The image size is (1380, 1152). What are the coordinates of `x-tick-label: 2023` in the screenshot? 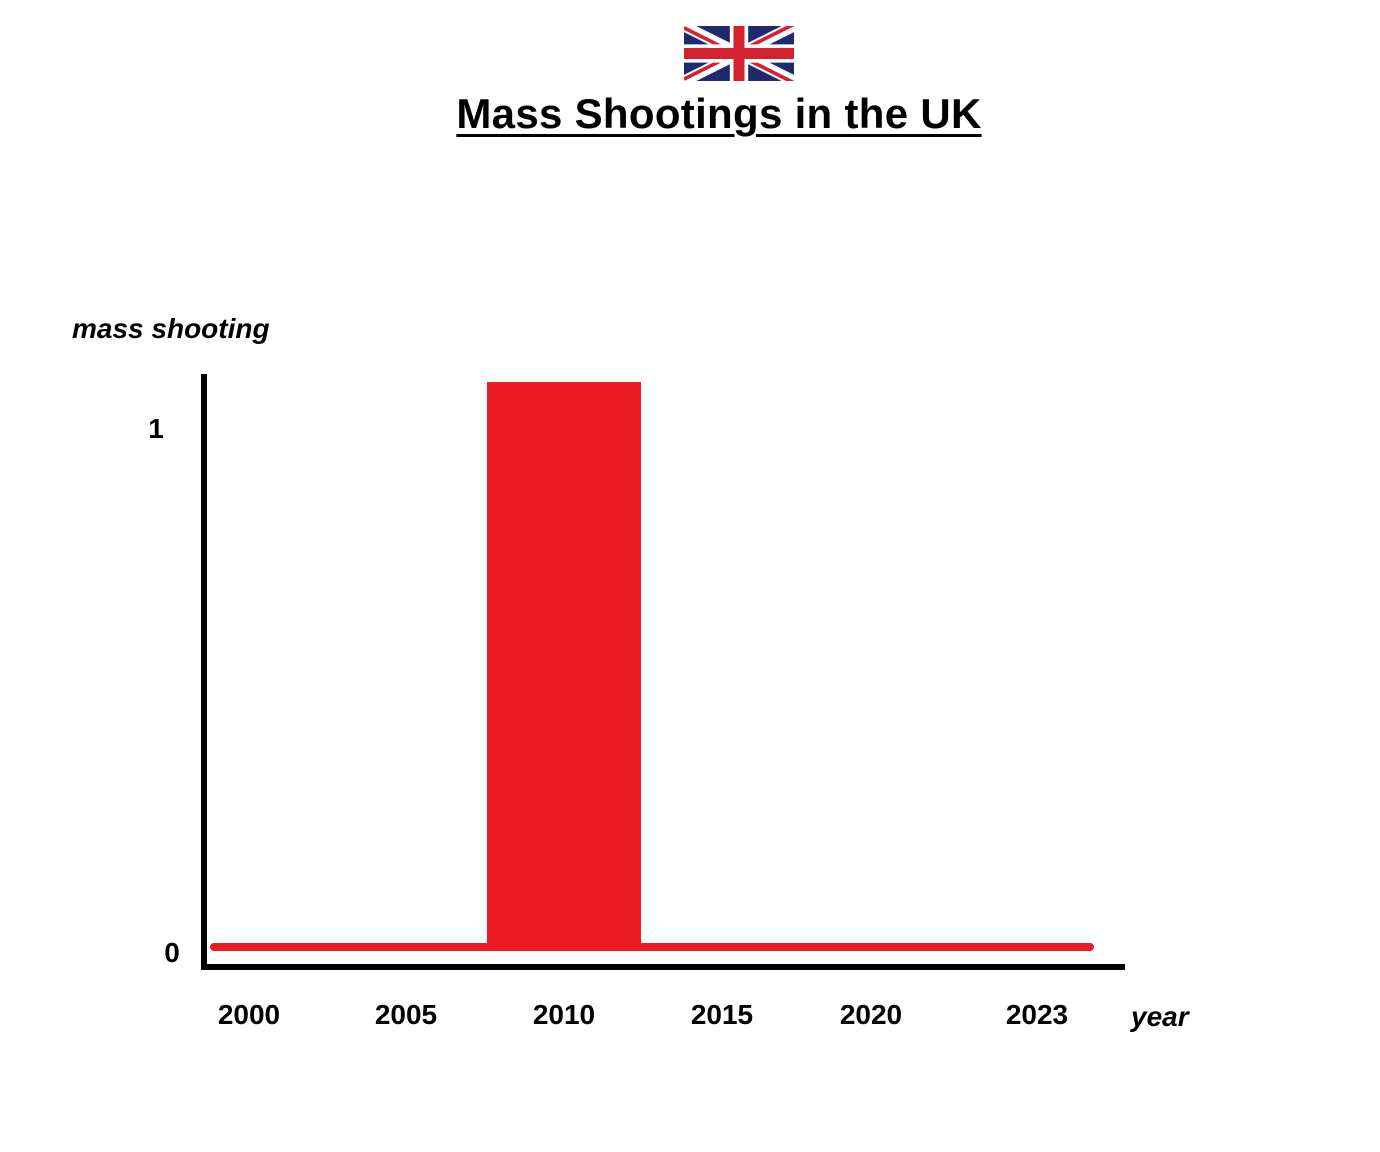 It's located at (1037, 1014).